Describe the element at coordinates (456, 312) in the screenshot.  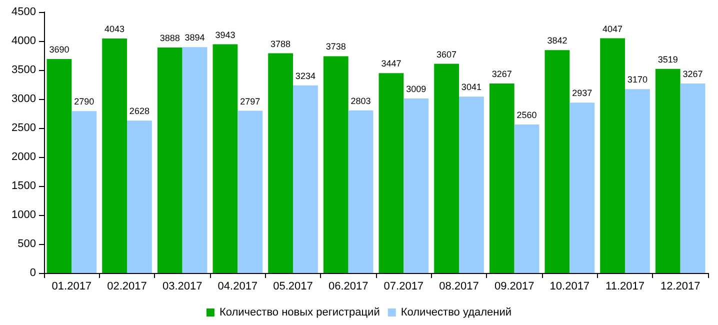
I see `legend-label: Количество удалений` at that location.